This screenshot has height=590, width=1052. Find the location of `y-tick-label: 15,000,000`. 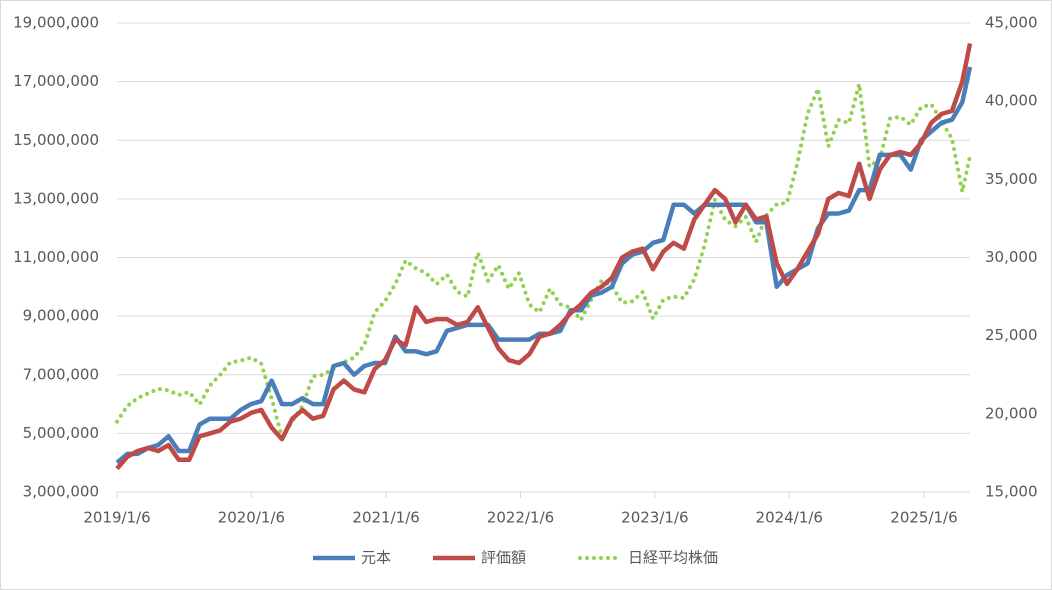

y-tick-label: 15,000,000 is located at coordinates (56, 140).